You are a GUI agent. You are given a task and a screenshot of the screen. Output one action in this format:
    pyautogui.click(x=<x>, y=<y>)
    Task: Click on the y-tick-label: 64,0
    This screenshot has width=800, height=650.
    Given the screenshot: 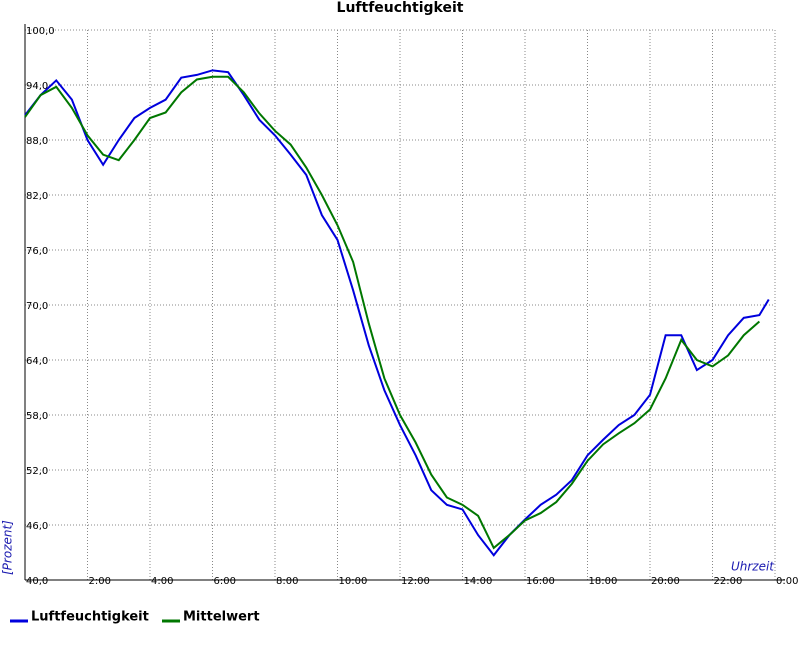 What is the action you would take?
    pyautogui.click(x=37, y=361)
    